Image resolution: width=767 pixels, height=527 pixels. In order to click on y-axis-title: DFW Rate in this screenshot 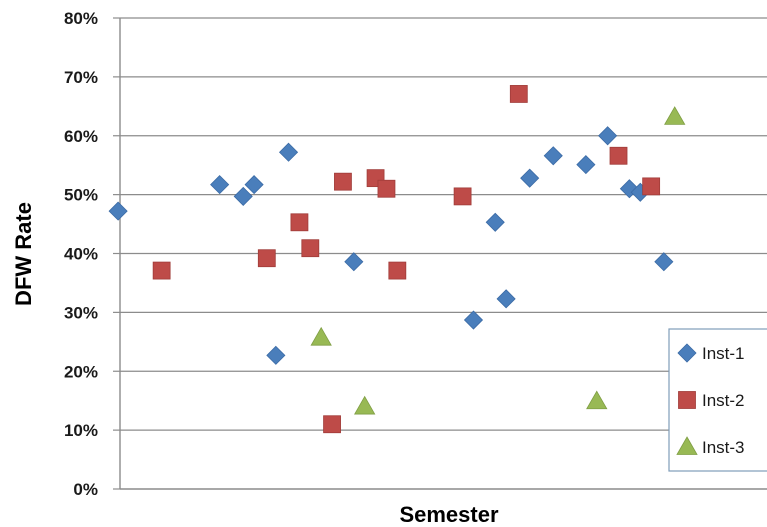, I will do `click(23, 254)`.